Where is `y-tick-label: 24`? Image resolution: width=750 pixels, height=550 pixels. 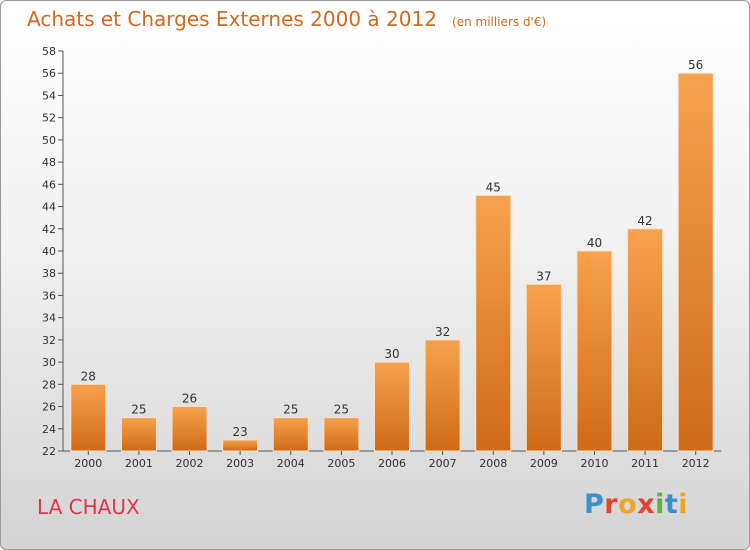 y-tick-label: 24 is located at coordinates (49, 429).